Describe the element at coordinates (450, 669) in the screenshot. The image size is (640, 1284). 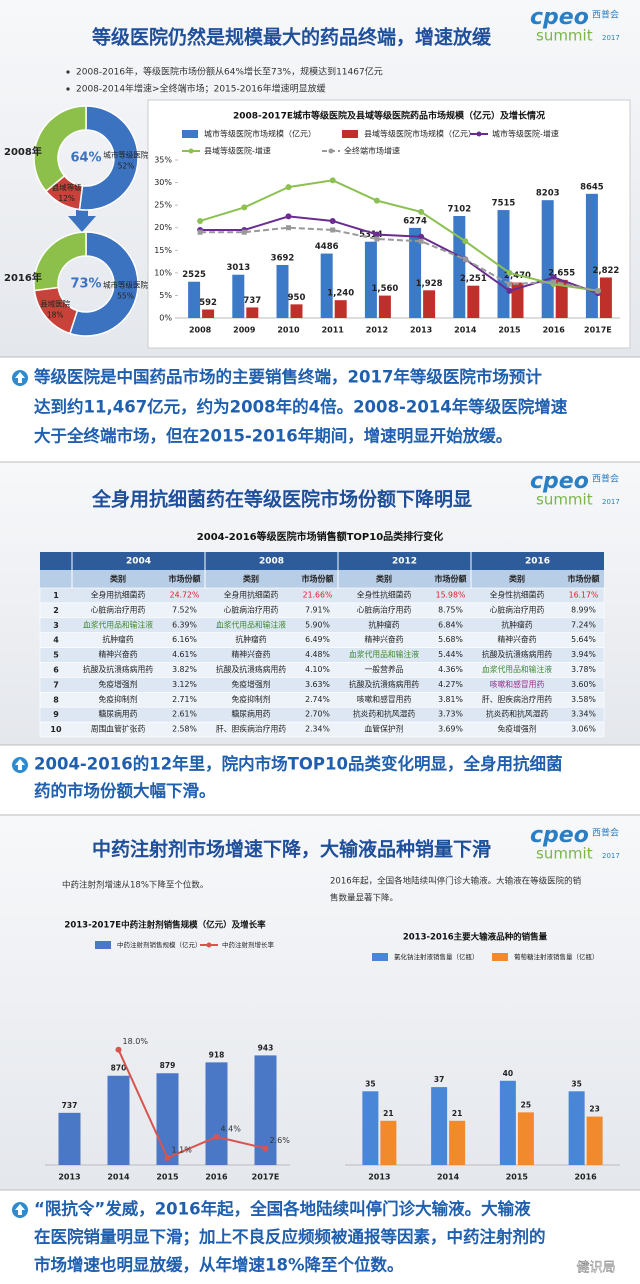
I see `share-cell: 4.36%` at that location.